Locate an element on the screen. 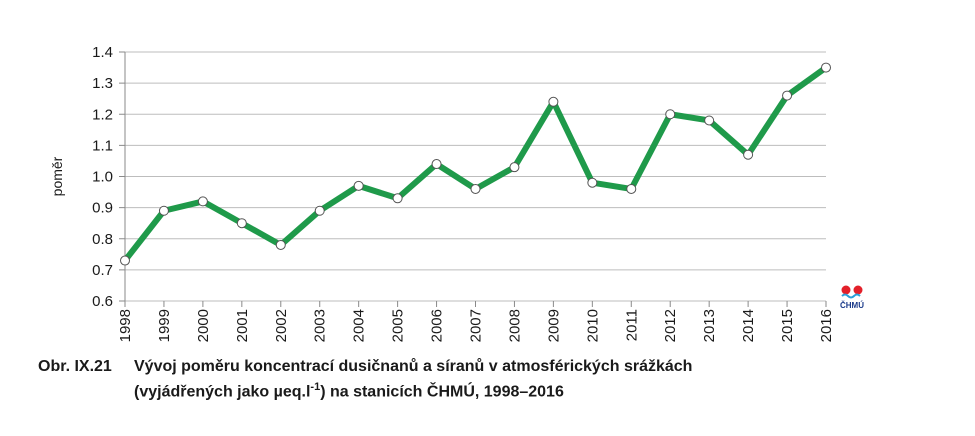 The image size is (975, 436). logo-text: ČHMÚ is located at coordinates (852, 305).